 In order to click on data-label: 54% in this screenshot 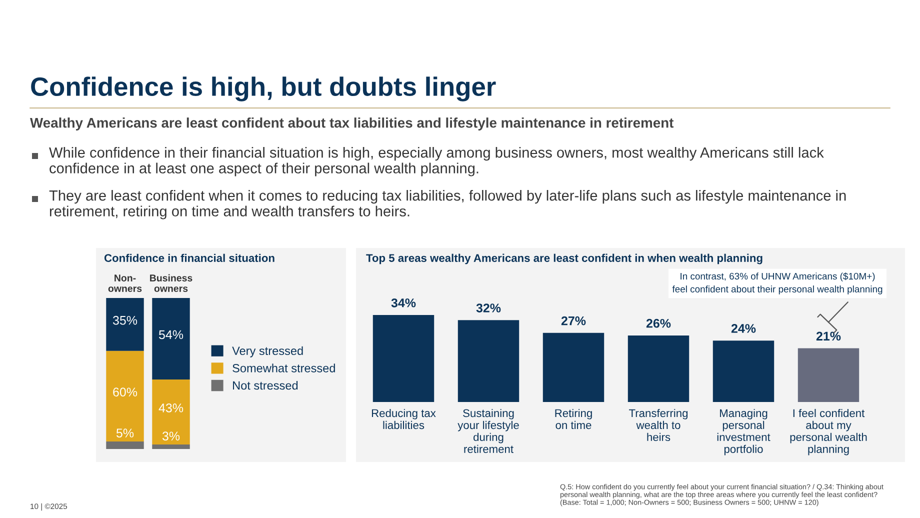, I will do `click(171, 335)`.